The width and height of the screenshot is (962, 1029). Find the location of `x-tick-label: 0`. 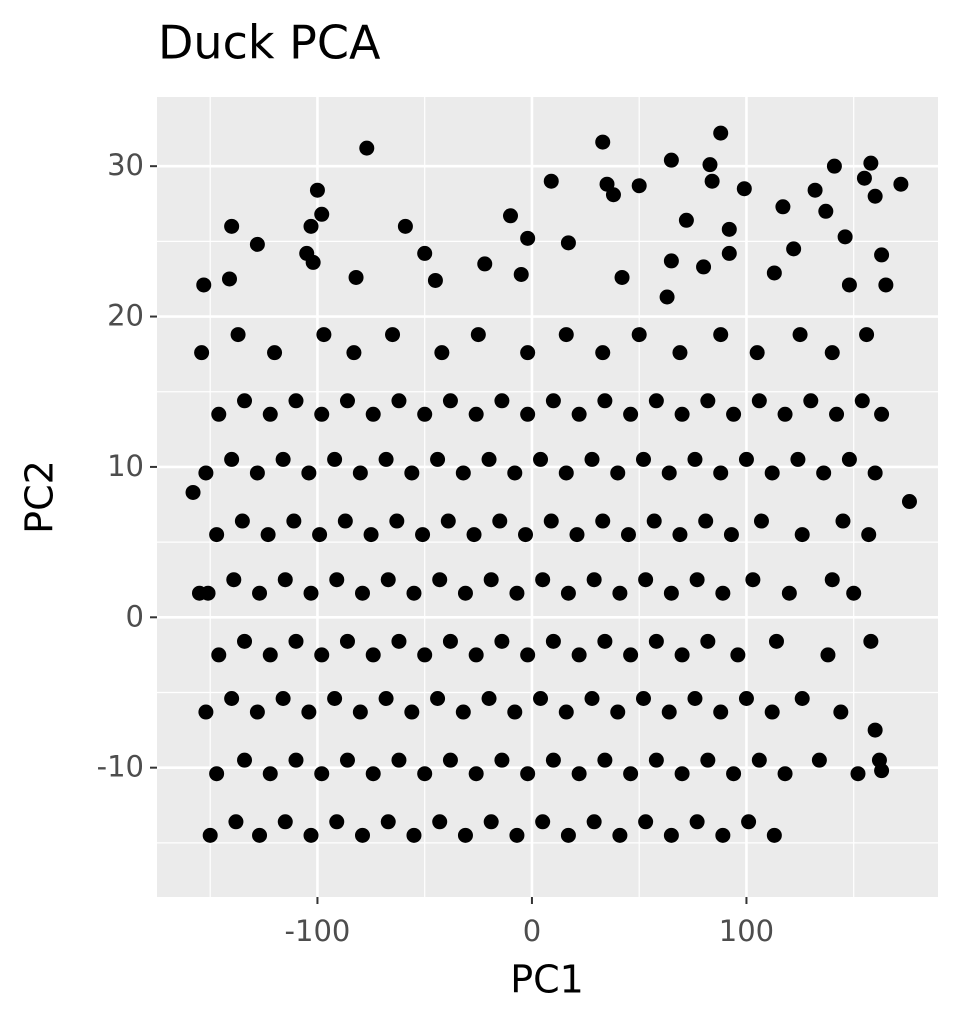

x-tick-label: 0 is located at coordinates (532, 931).